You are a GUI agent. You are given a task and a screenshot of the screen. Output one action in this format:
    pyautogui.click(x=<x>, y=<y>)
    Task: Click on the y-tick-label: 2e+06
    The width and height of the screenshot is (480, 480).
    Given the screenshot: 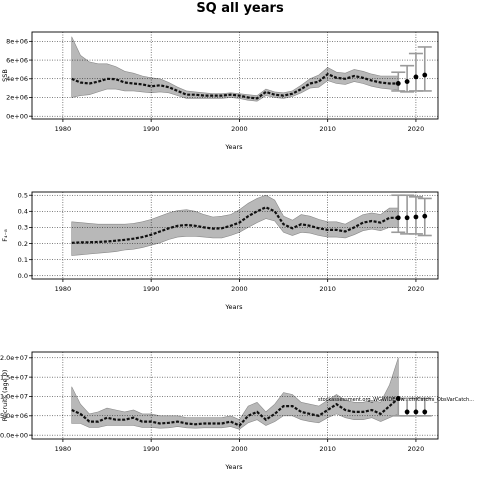 What is the action you would take?
    pyautogui.click(x=17, y=98)
    